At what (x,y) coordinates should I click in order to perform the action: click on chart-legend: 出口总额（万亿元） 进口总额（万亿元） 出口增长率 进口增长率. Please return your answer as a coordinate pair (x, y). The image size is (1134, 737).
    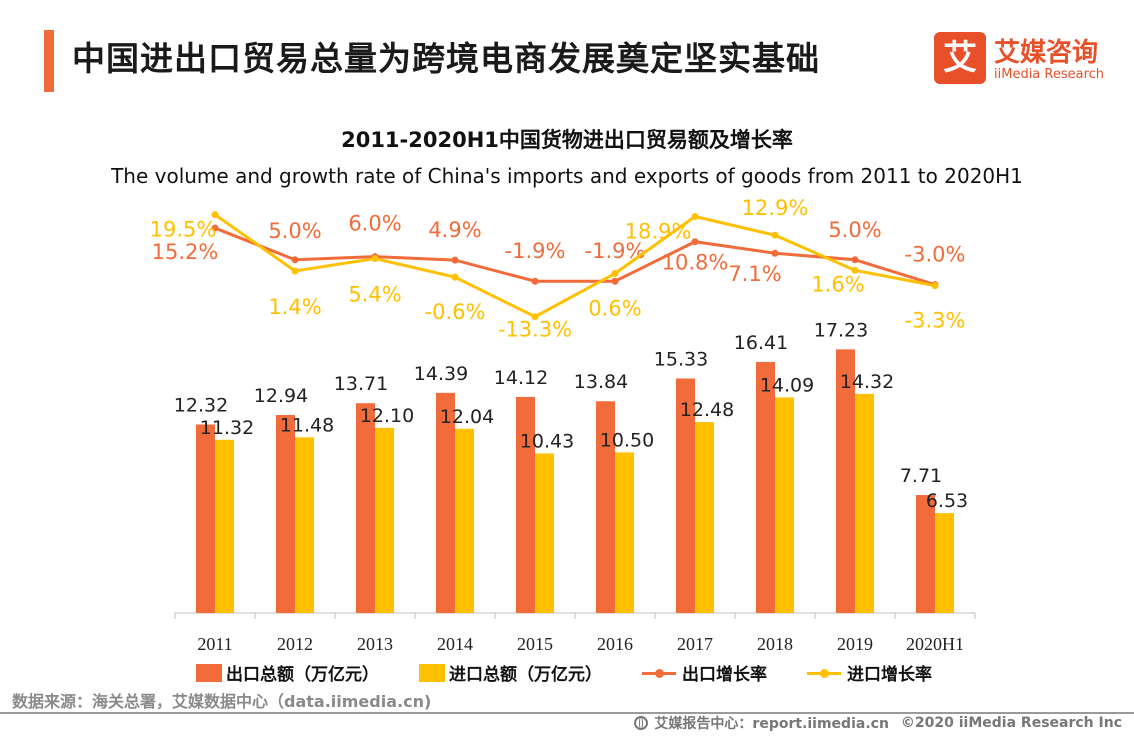
    Looking at the image, I should click on (584, 672).